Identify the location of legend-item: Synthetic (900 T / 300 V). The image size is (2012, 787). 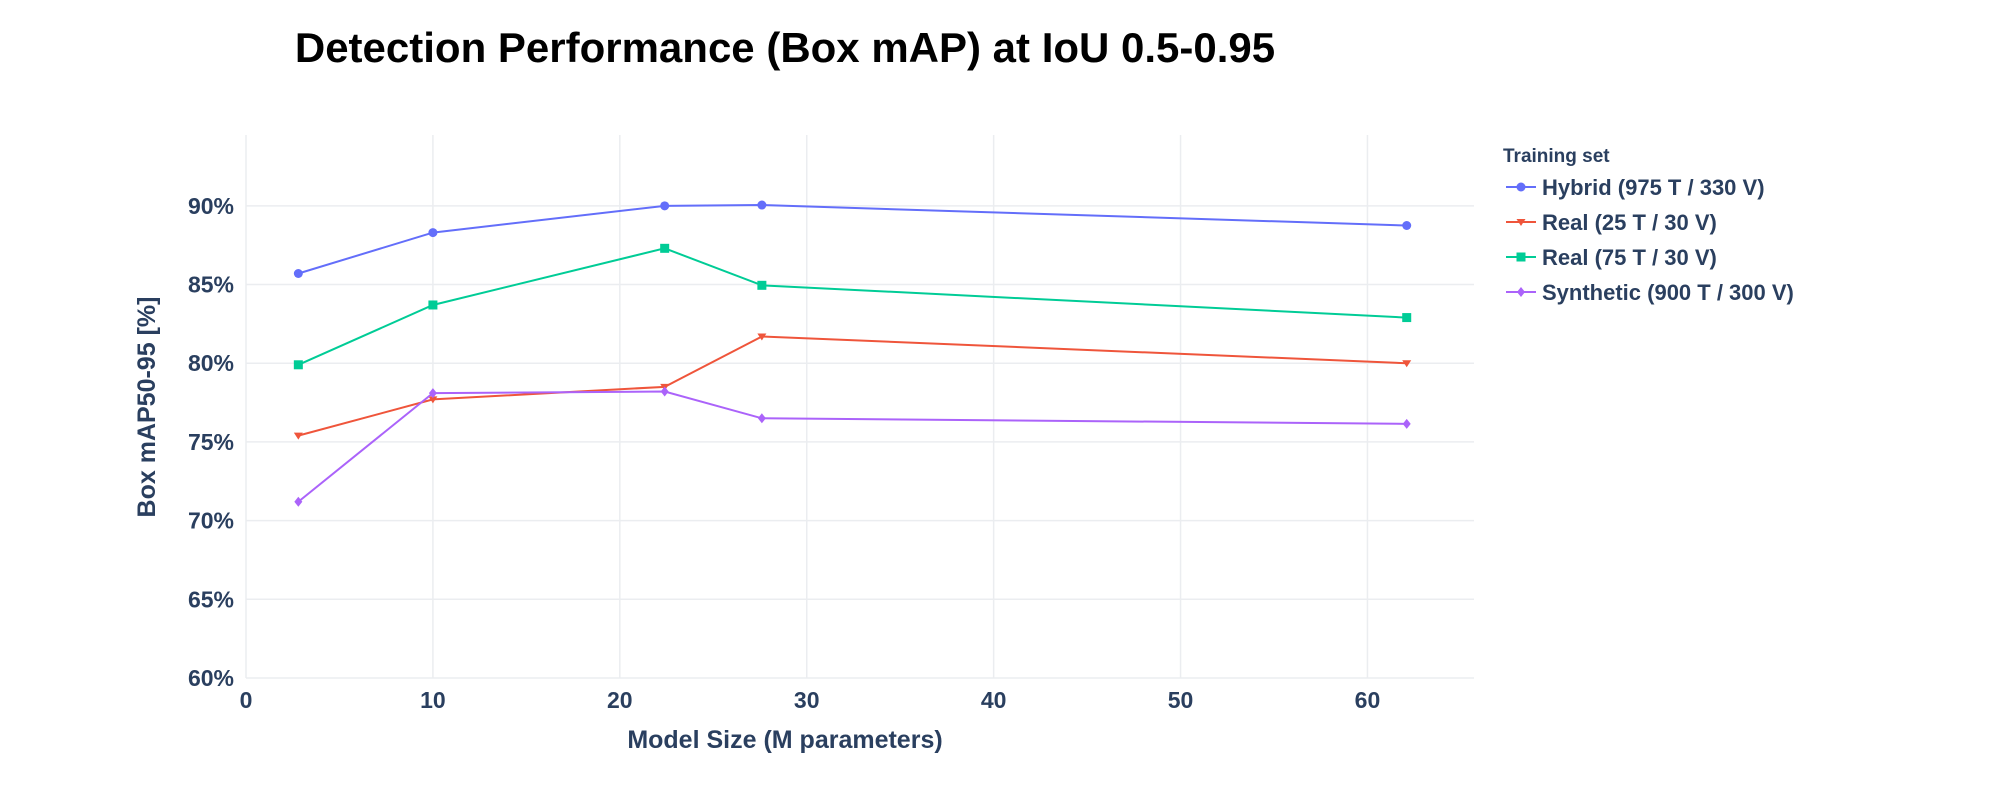
(1650, 292).